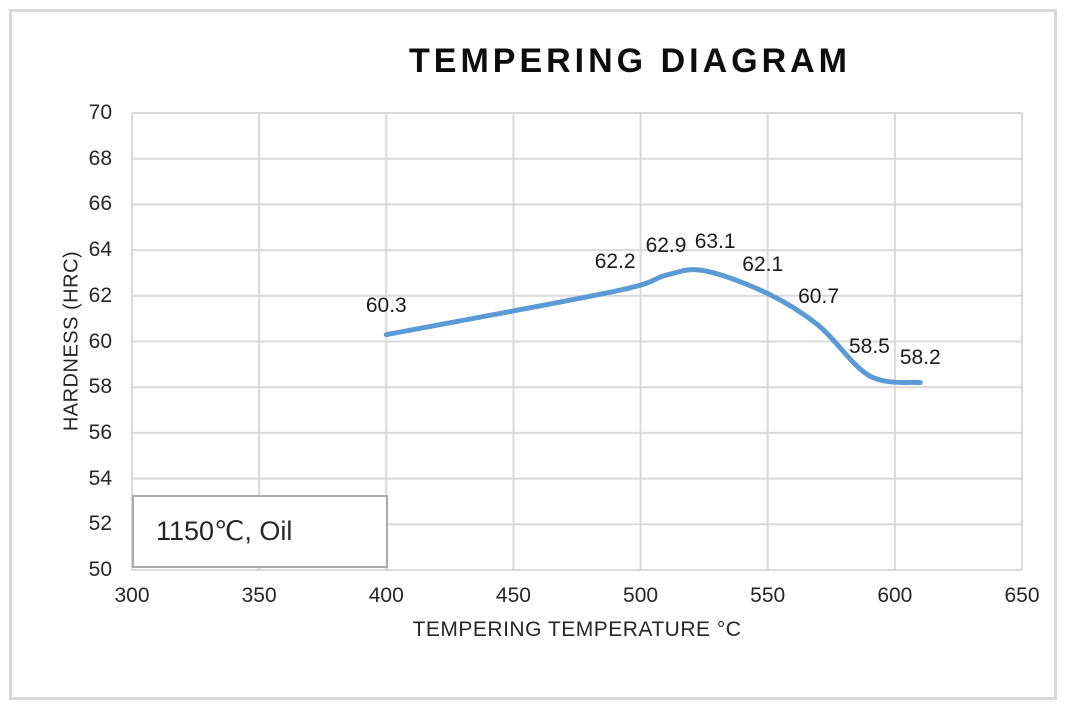 This screenshot has height=718, width=1075. What do you see at coordinates (666, 246) in the screenshot?
I see `data-label: 62.9` at bounding box center [666, 246].